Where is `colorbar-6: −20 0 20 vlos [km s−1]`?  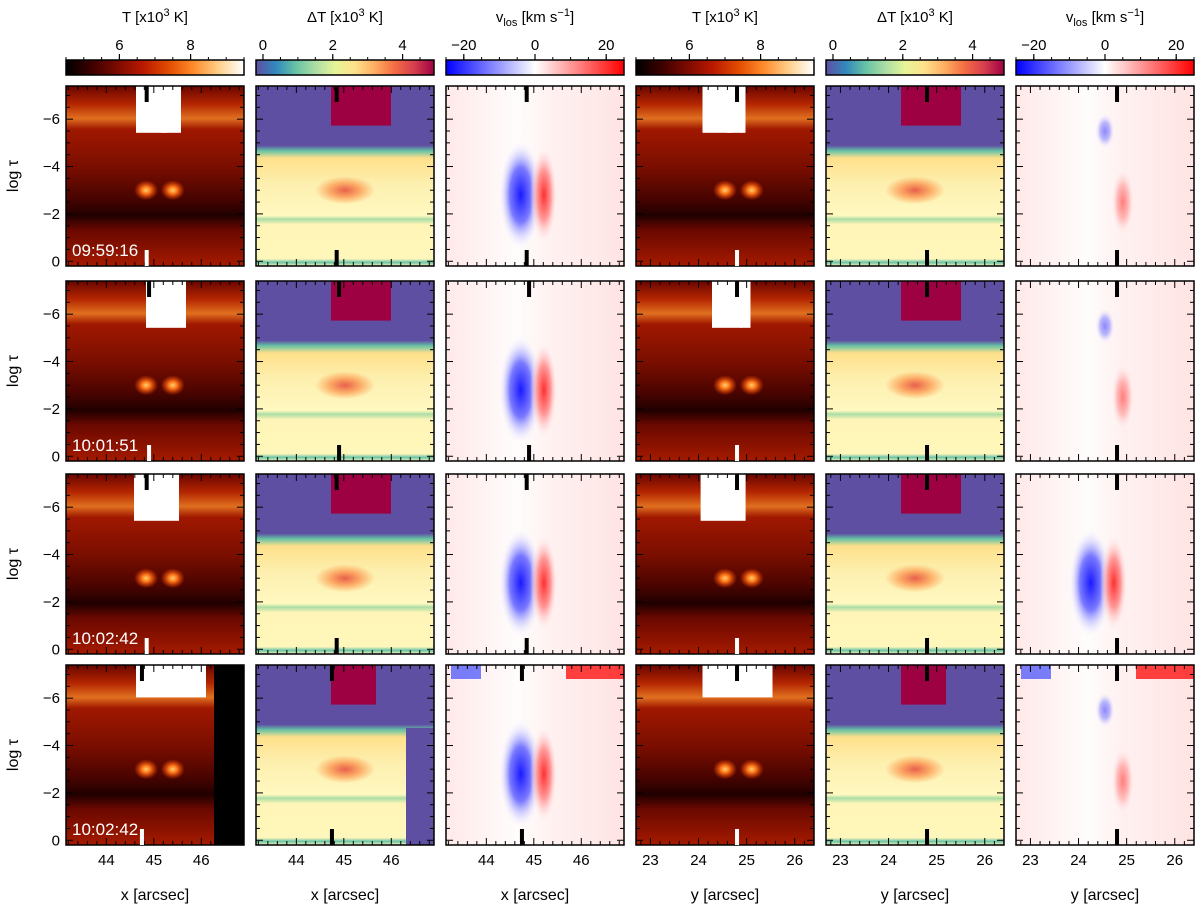
colorbar-6: −20 0 20 vlos [km s−1] is located at coordinates (1105, 41).